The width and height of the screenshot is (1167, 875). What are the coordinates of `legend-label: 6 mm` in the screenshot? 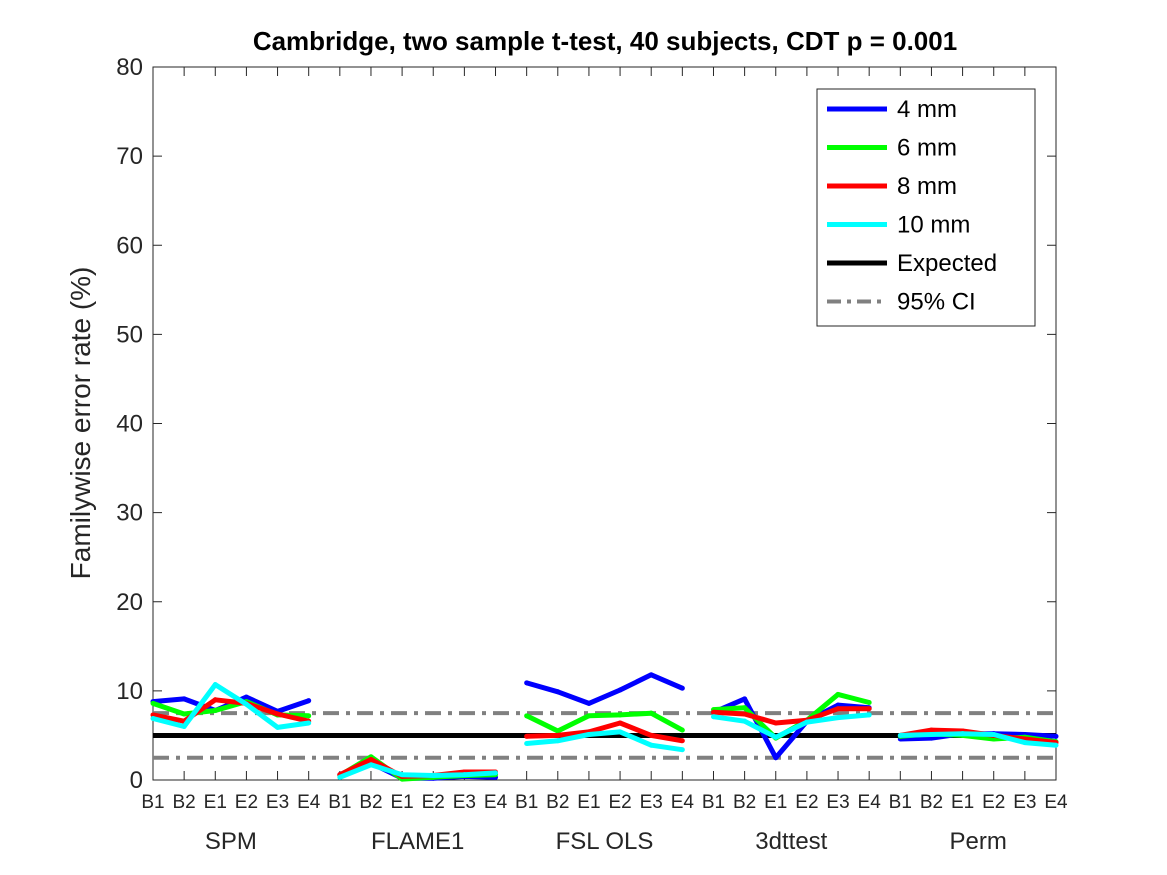 It's located at (927, 148).